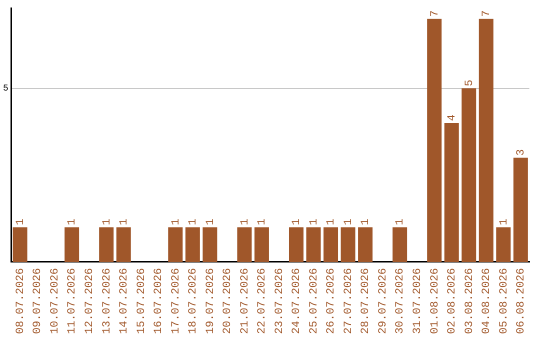  What do you see at coordinates (470, 301) in the screenshot?
I see `x-tick-label: 03.08.2026` at bounding box center [470, 301].